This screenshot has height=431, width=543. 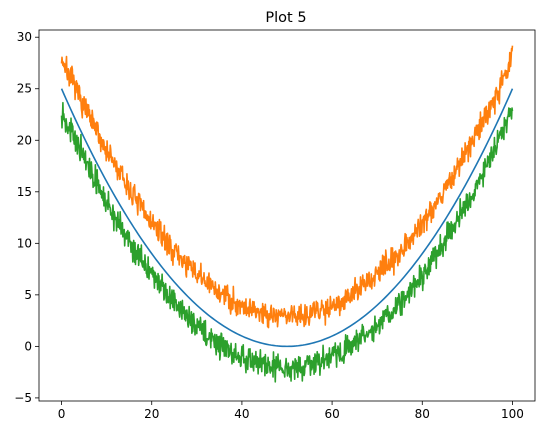 I want to click on x-tick-label: 40, so click(x=241, y=414).